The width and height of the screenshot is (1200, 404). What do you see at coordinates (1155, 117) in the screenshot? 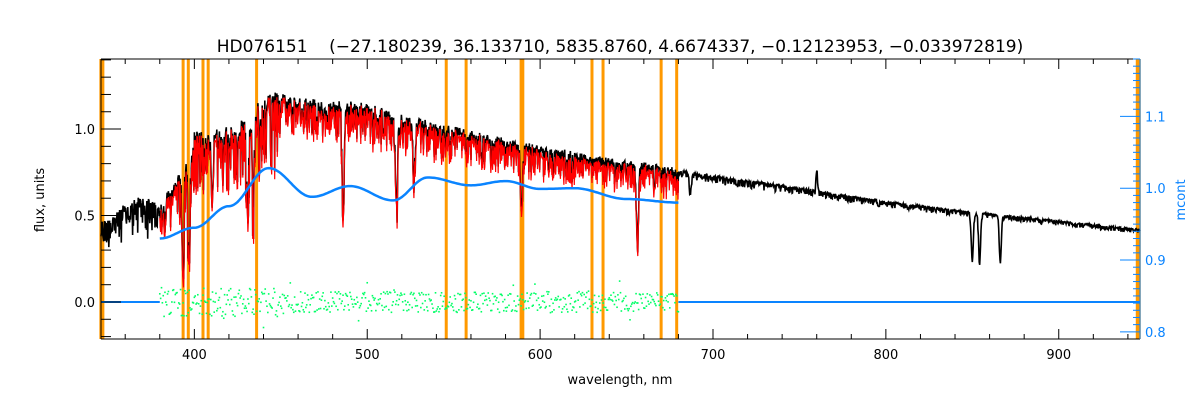
I see `y2-tick-label: 1.1` at bounding box center [1155, 117].